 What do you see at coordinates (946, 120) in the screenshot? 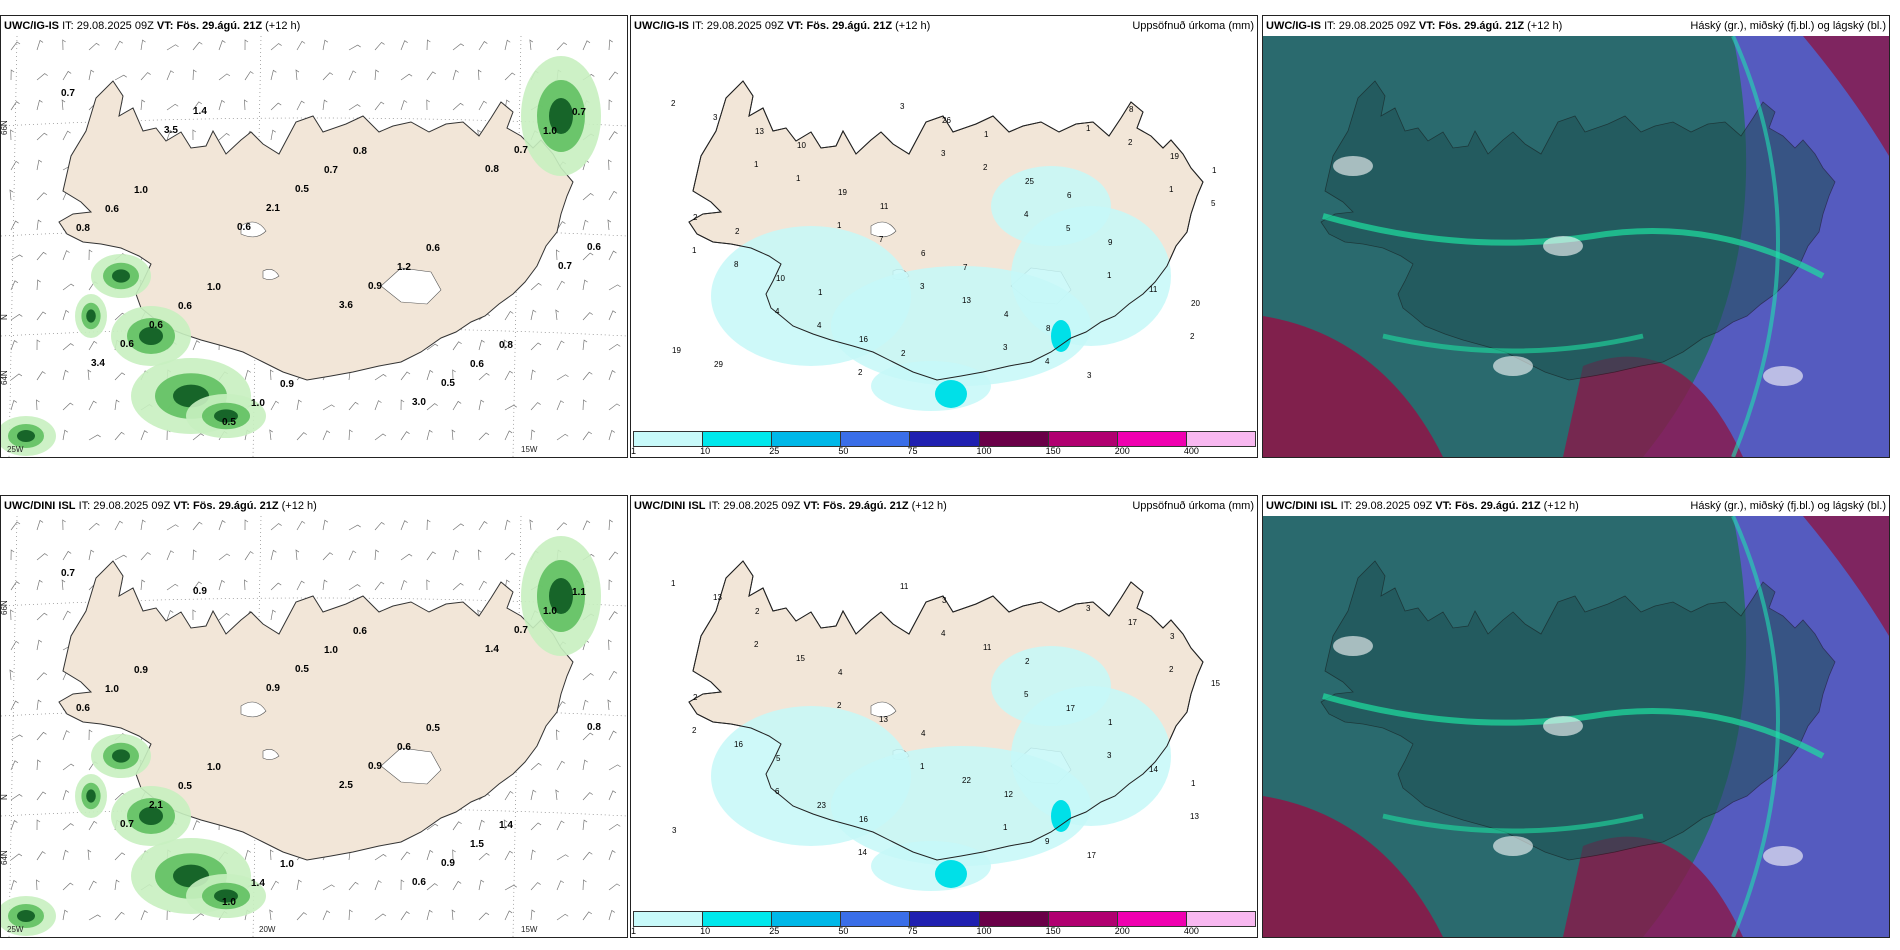
I see `precip-value: 26` at bounding box center [946, 120].